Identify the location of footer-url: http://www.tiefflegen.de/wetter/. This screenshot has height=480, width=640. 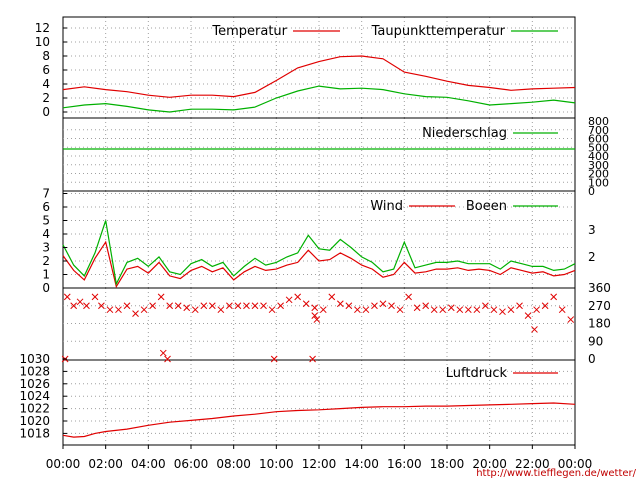
(556, 473).